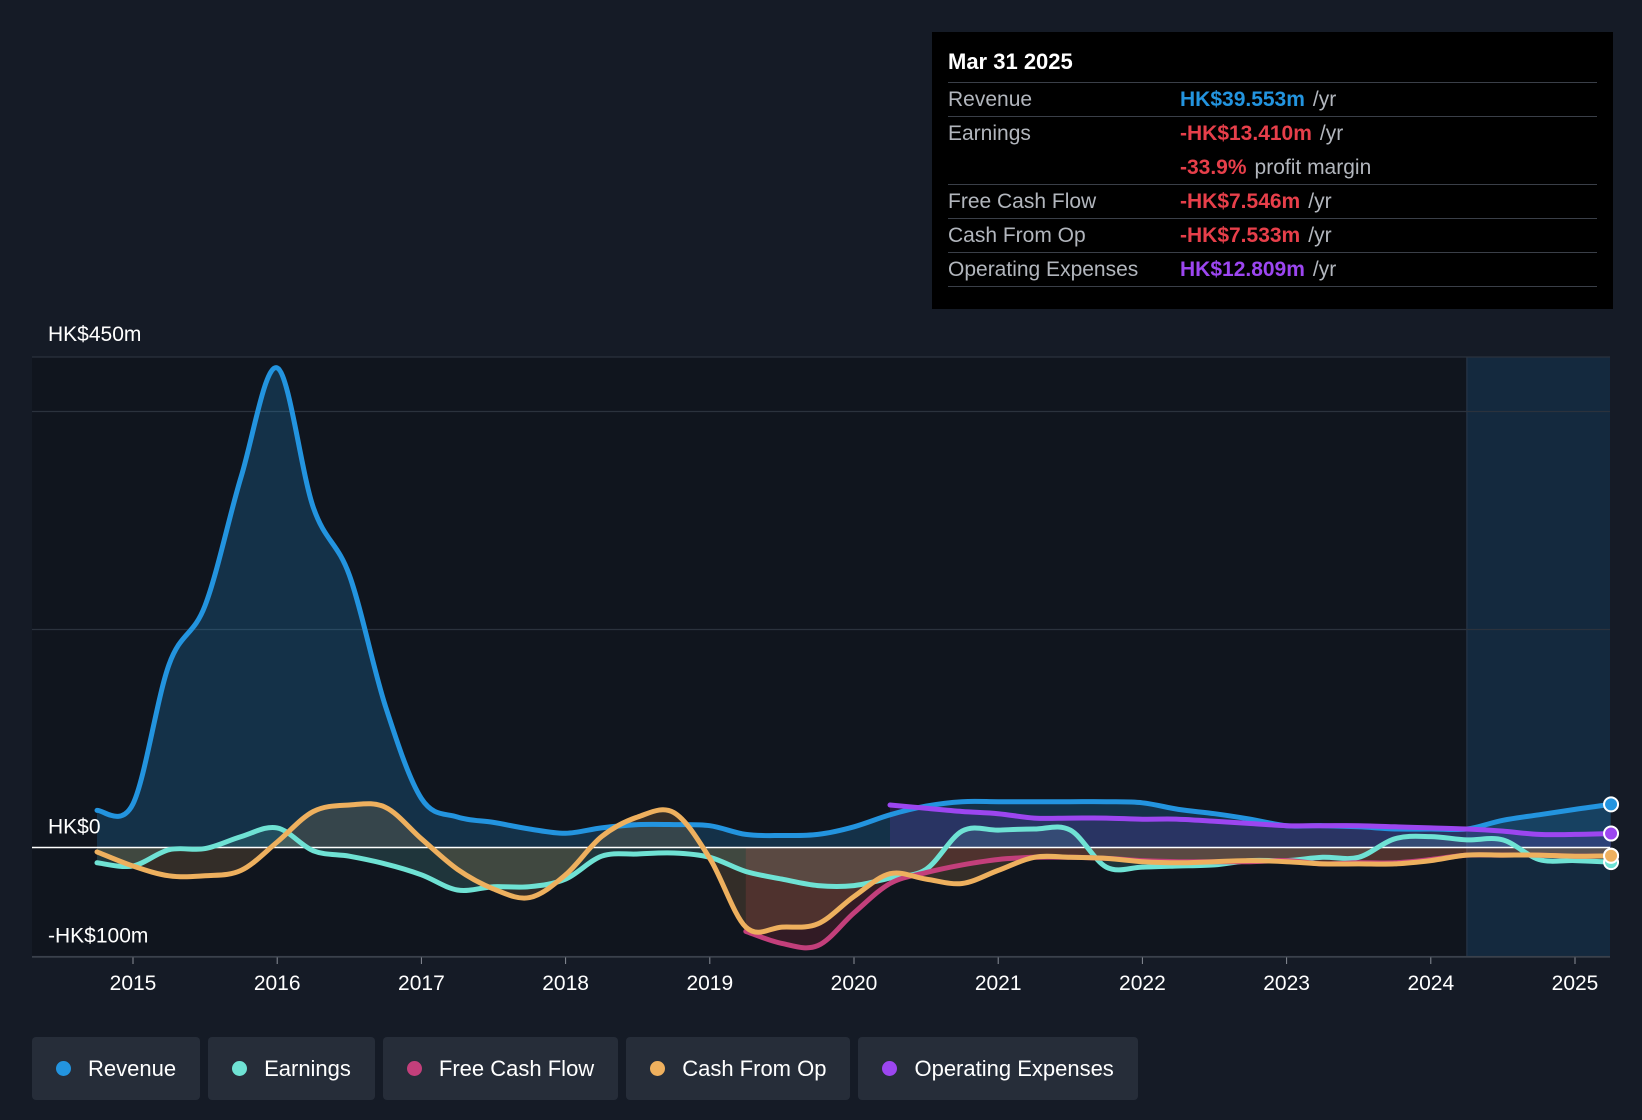 This screenshot has height=1120, width=1642. I want to click on line-earnings, so click(854, 858).